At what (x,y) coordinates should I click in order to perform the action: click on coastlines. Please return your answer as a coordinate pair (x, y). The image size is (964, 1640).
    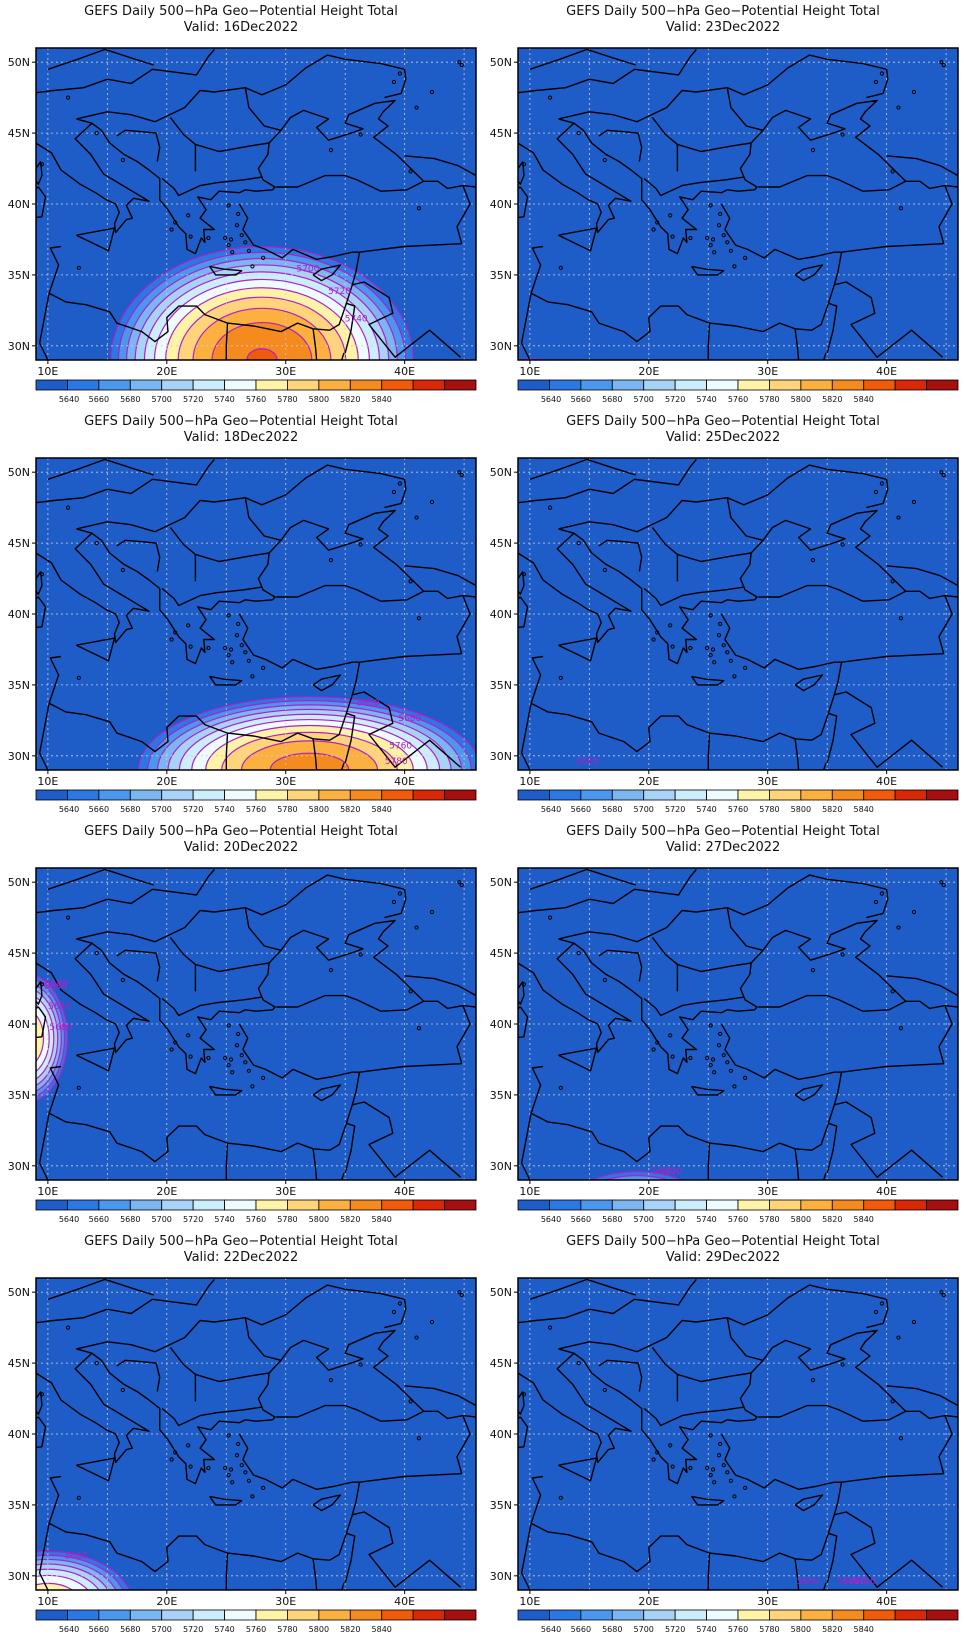
    Looking at the image, I should click on (256, 204).